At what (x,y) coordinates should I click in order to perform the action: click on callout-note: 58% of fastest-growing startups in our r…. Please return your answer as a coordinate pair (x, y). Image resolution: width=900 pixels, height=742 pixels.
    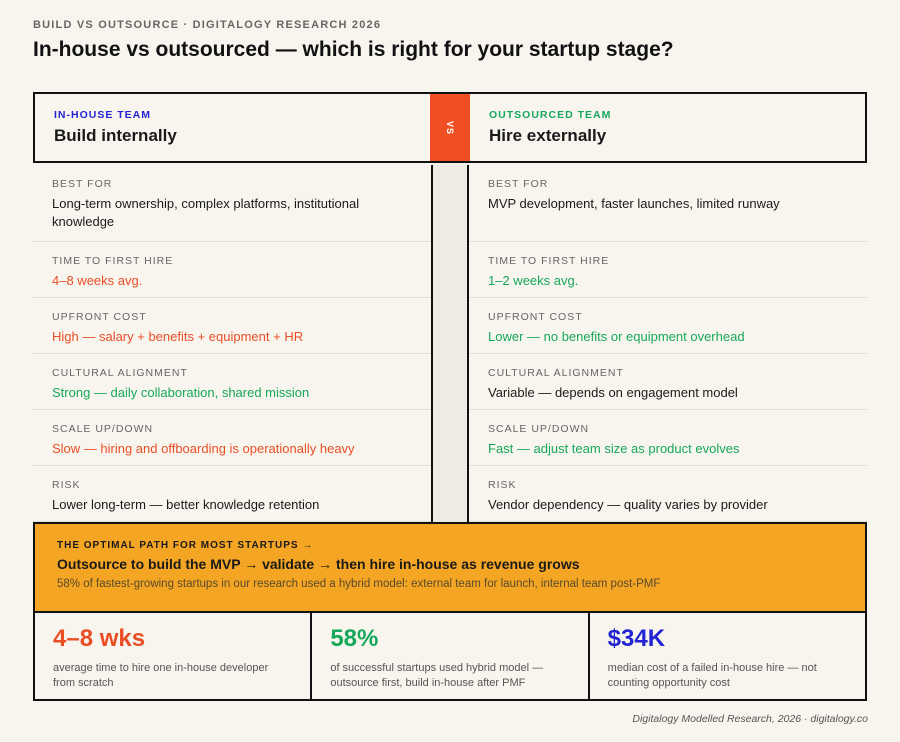
    Looking at the image, I should click on (359, 584).